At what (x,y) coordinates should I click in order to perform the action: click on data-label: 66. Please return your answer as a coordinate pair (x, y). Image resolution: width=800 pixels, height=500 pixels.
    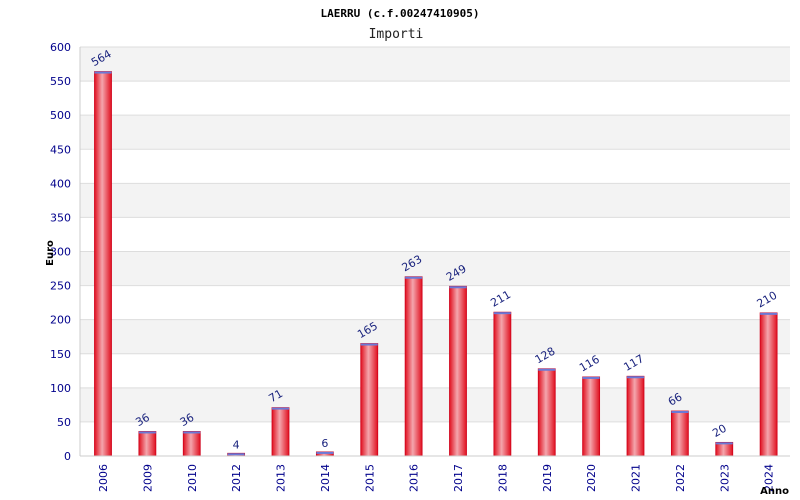
    Looking at the image, I should click on (675, 399).